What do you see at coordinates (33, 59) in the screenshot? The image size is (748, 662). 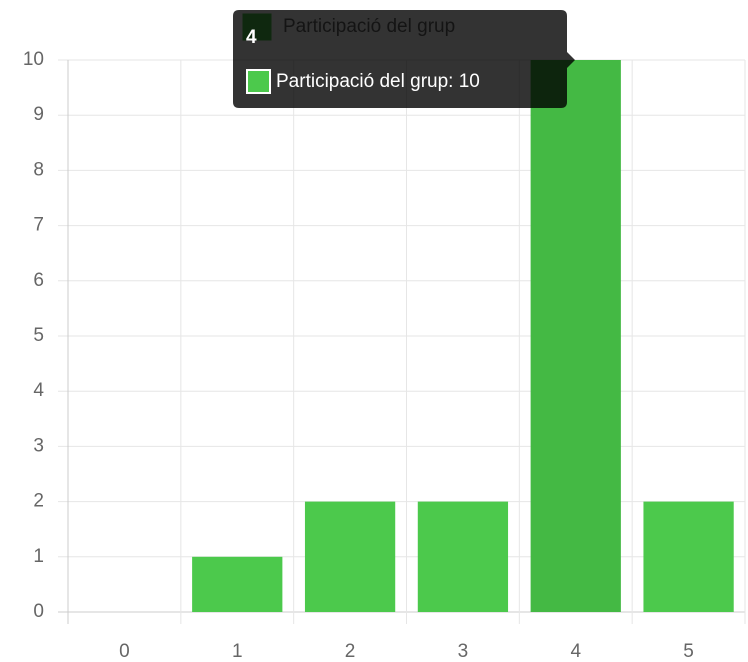 I see `y-tick-label: 10` at bounding box center [33, 59].